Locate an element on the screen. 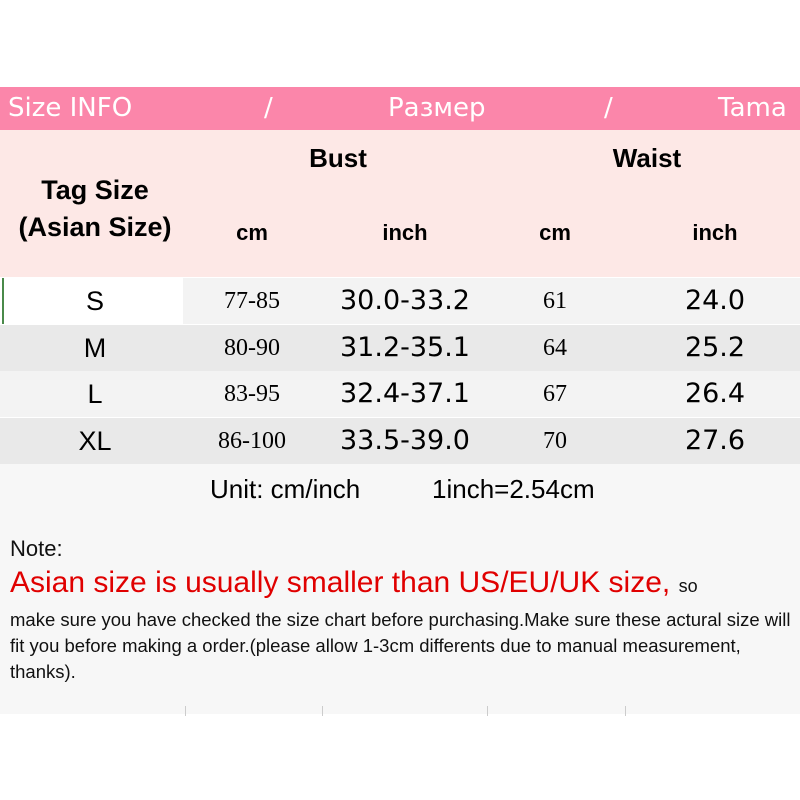 Image resolution: width=800 pixels, height=800 pixels. header-waist-cm: cm is located at coordinates (555, 232).